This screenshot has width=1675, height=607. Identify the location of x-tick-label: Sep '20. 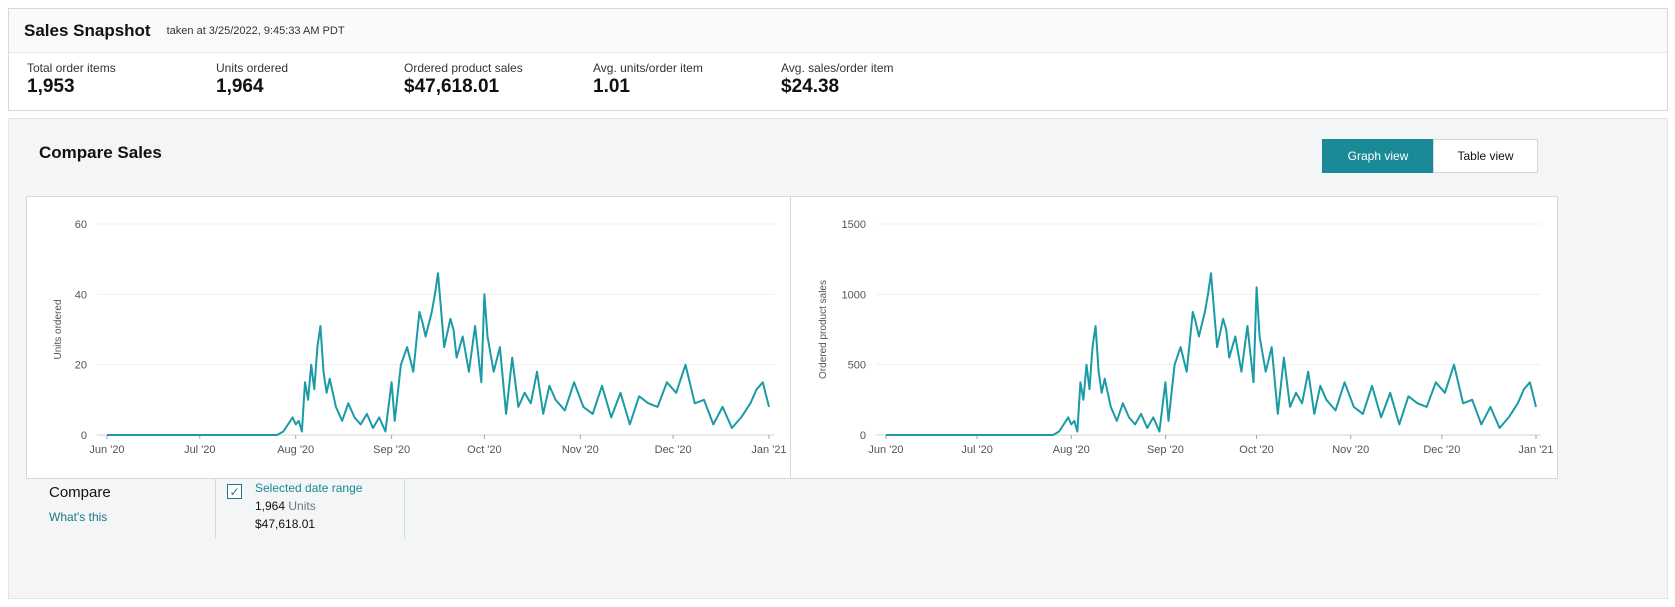
(391, 450).